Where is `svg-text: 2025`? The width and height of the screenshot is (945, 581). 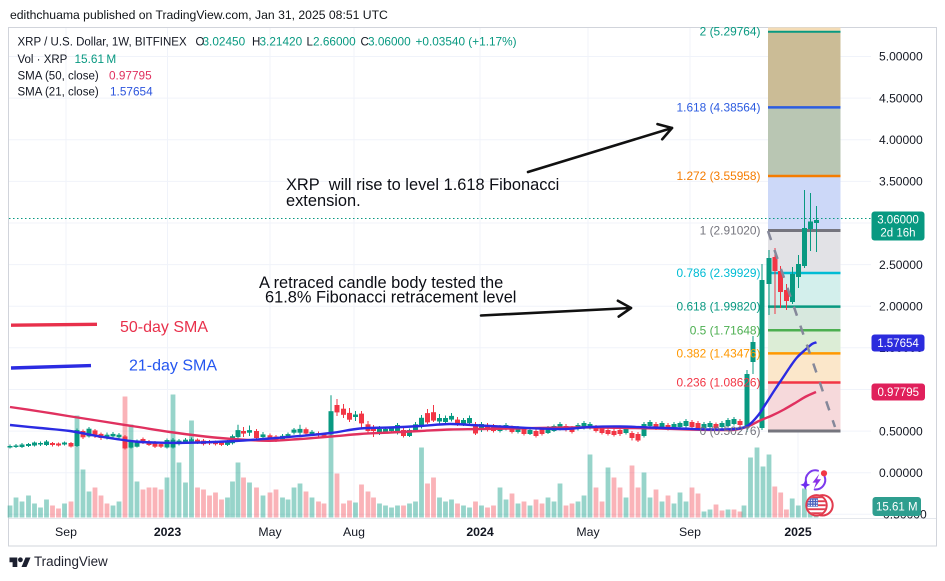 svg-text: 2025 is located at coordinates (798, 532).